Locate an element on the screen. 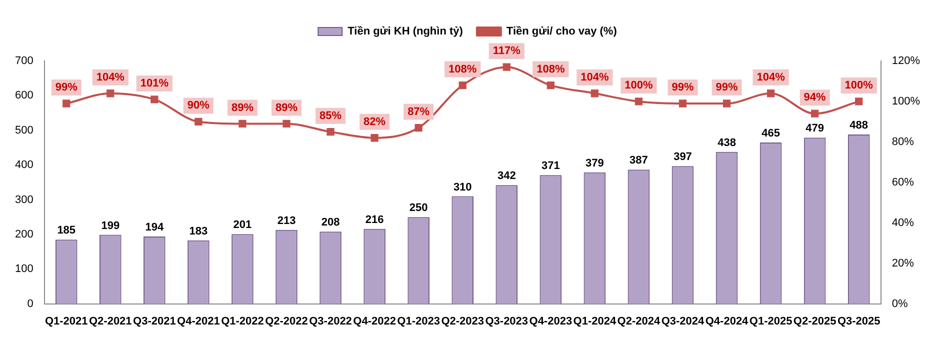 Image resolution: width=937 pixels, height=341 pixels. x-tick-label: Q2-2023 is located at coordinates (462, 321).